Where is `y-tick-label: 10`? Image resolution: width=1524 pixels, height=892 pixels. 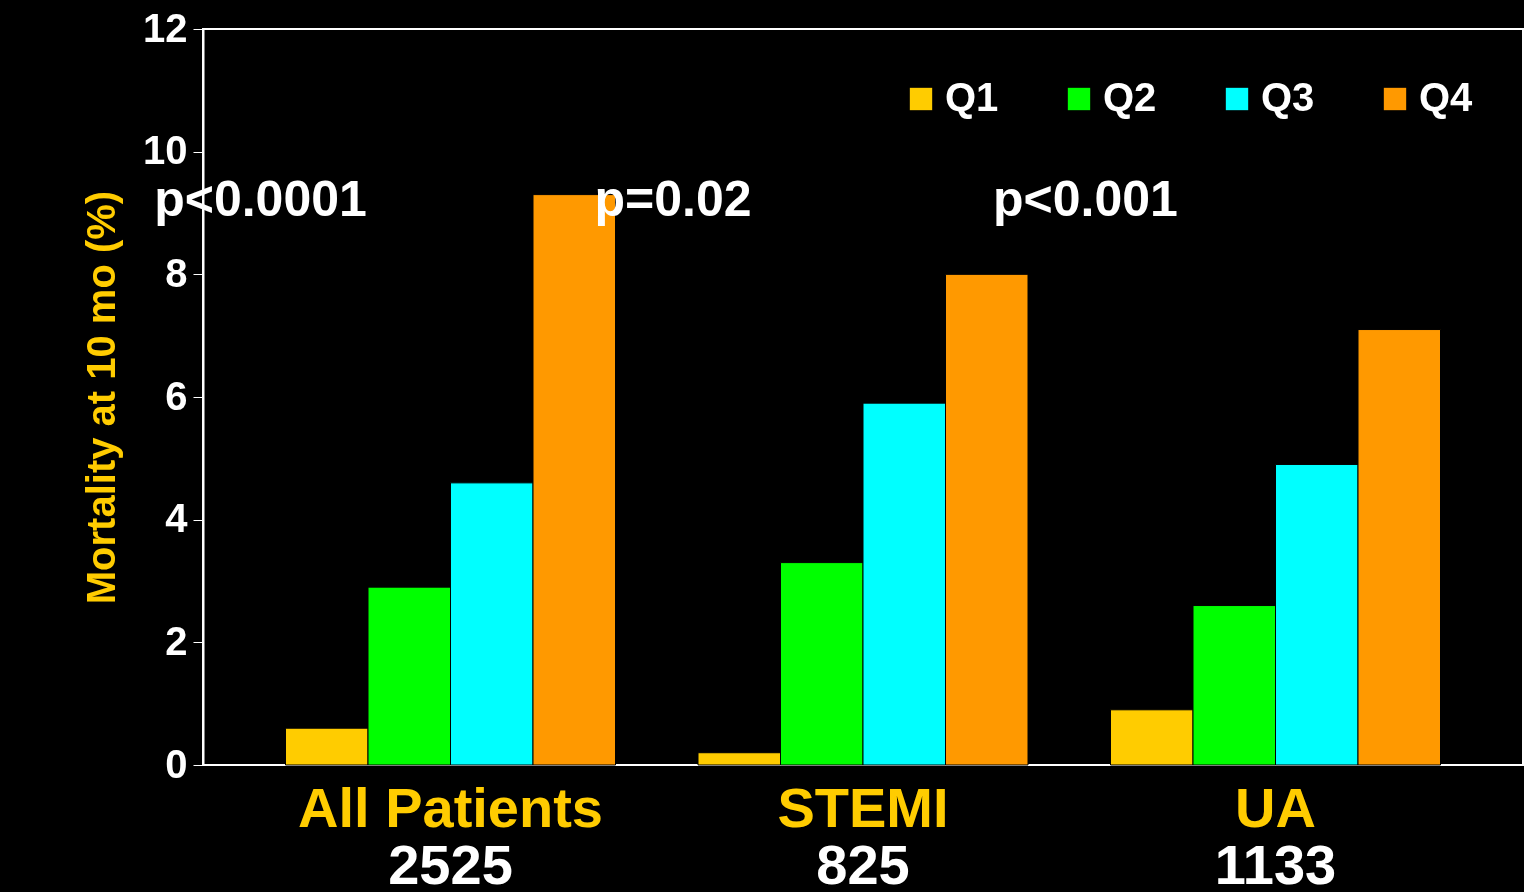
y-tick-label: 10 is located at coordinates (165, 150).